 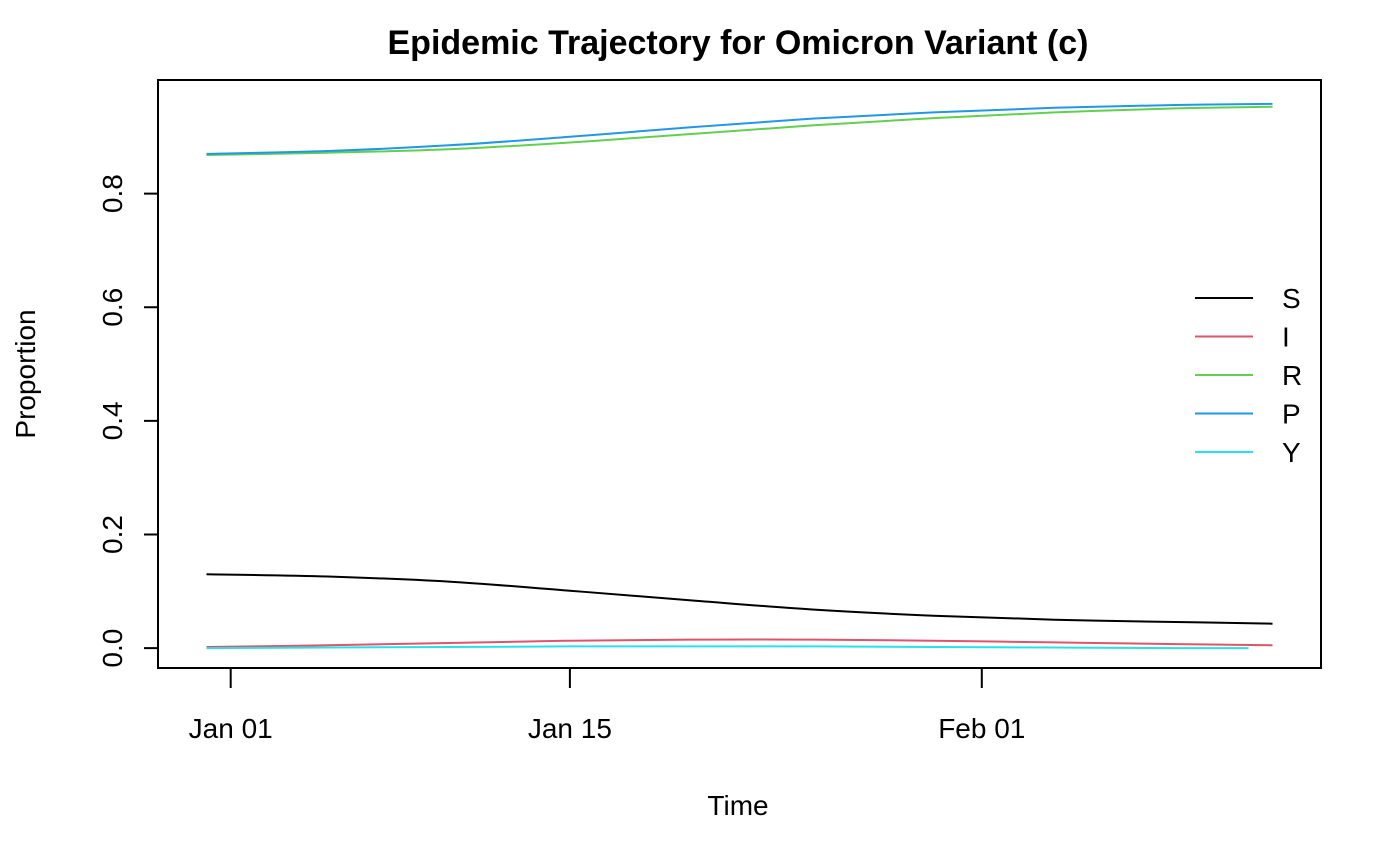 I want to click on y-tick-label: 0.2, so click(x=112, y=534).